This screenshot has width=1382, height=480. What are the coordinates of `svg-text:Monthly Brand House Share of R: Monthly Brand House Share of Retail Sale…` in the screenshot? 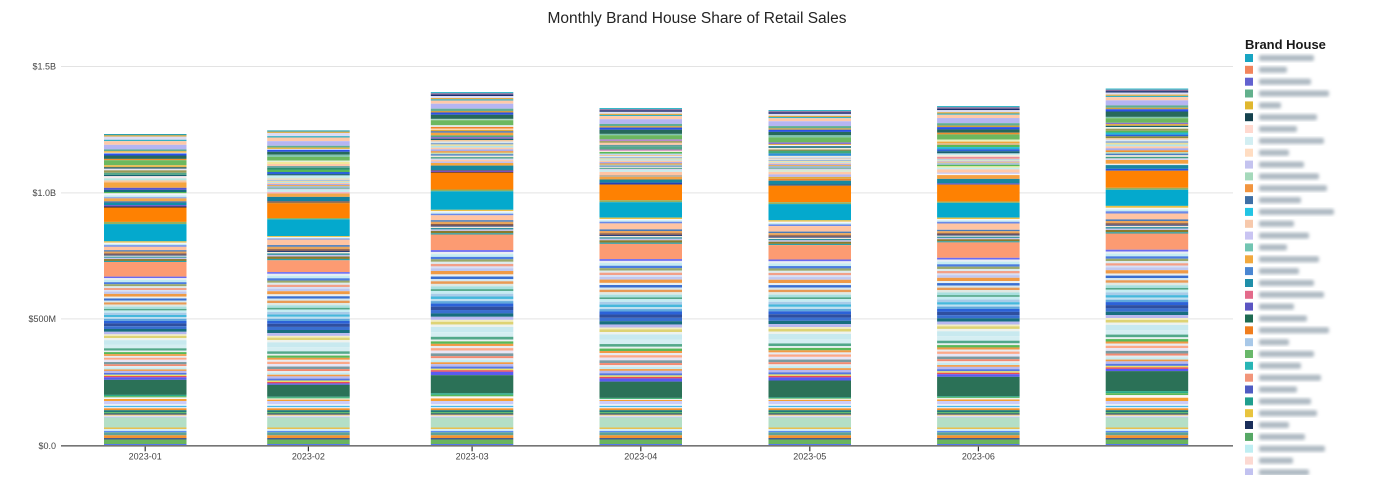 It's located at (697, 18).